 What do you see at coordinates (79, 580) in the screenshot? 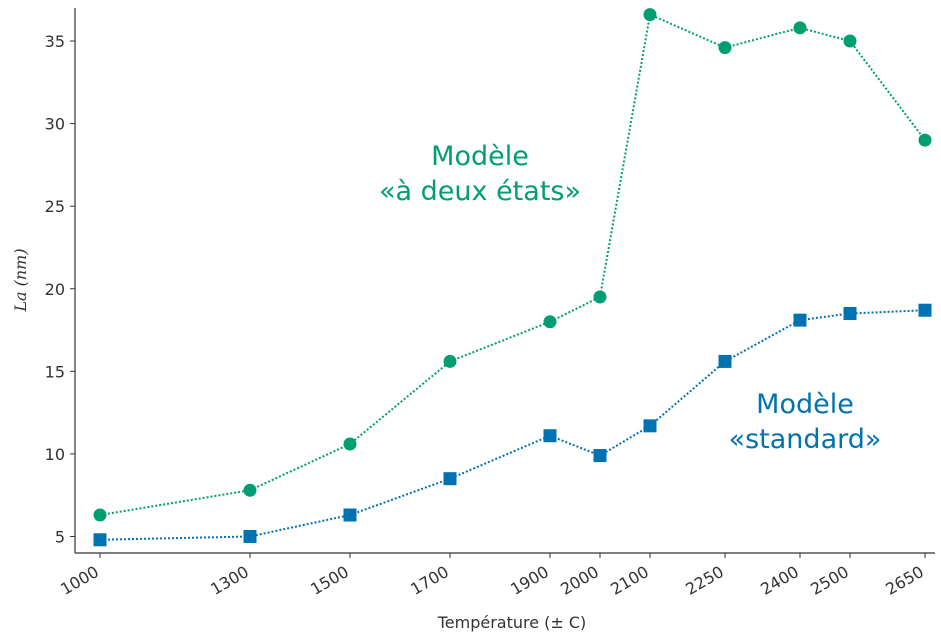
I see `x-tick-label: 1000` at bounding box center [79, 580].